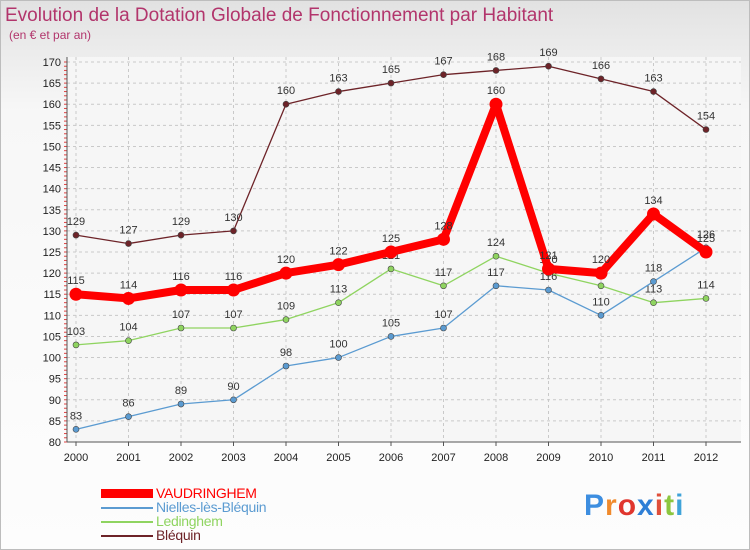 The width and height of the screenshot is (750, 550). What do you see at coordinates (443, 315) in the screenshot?
I see `data-label-nielles-l-s-bl-quin: 107` at bounding box center [443, 315].